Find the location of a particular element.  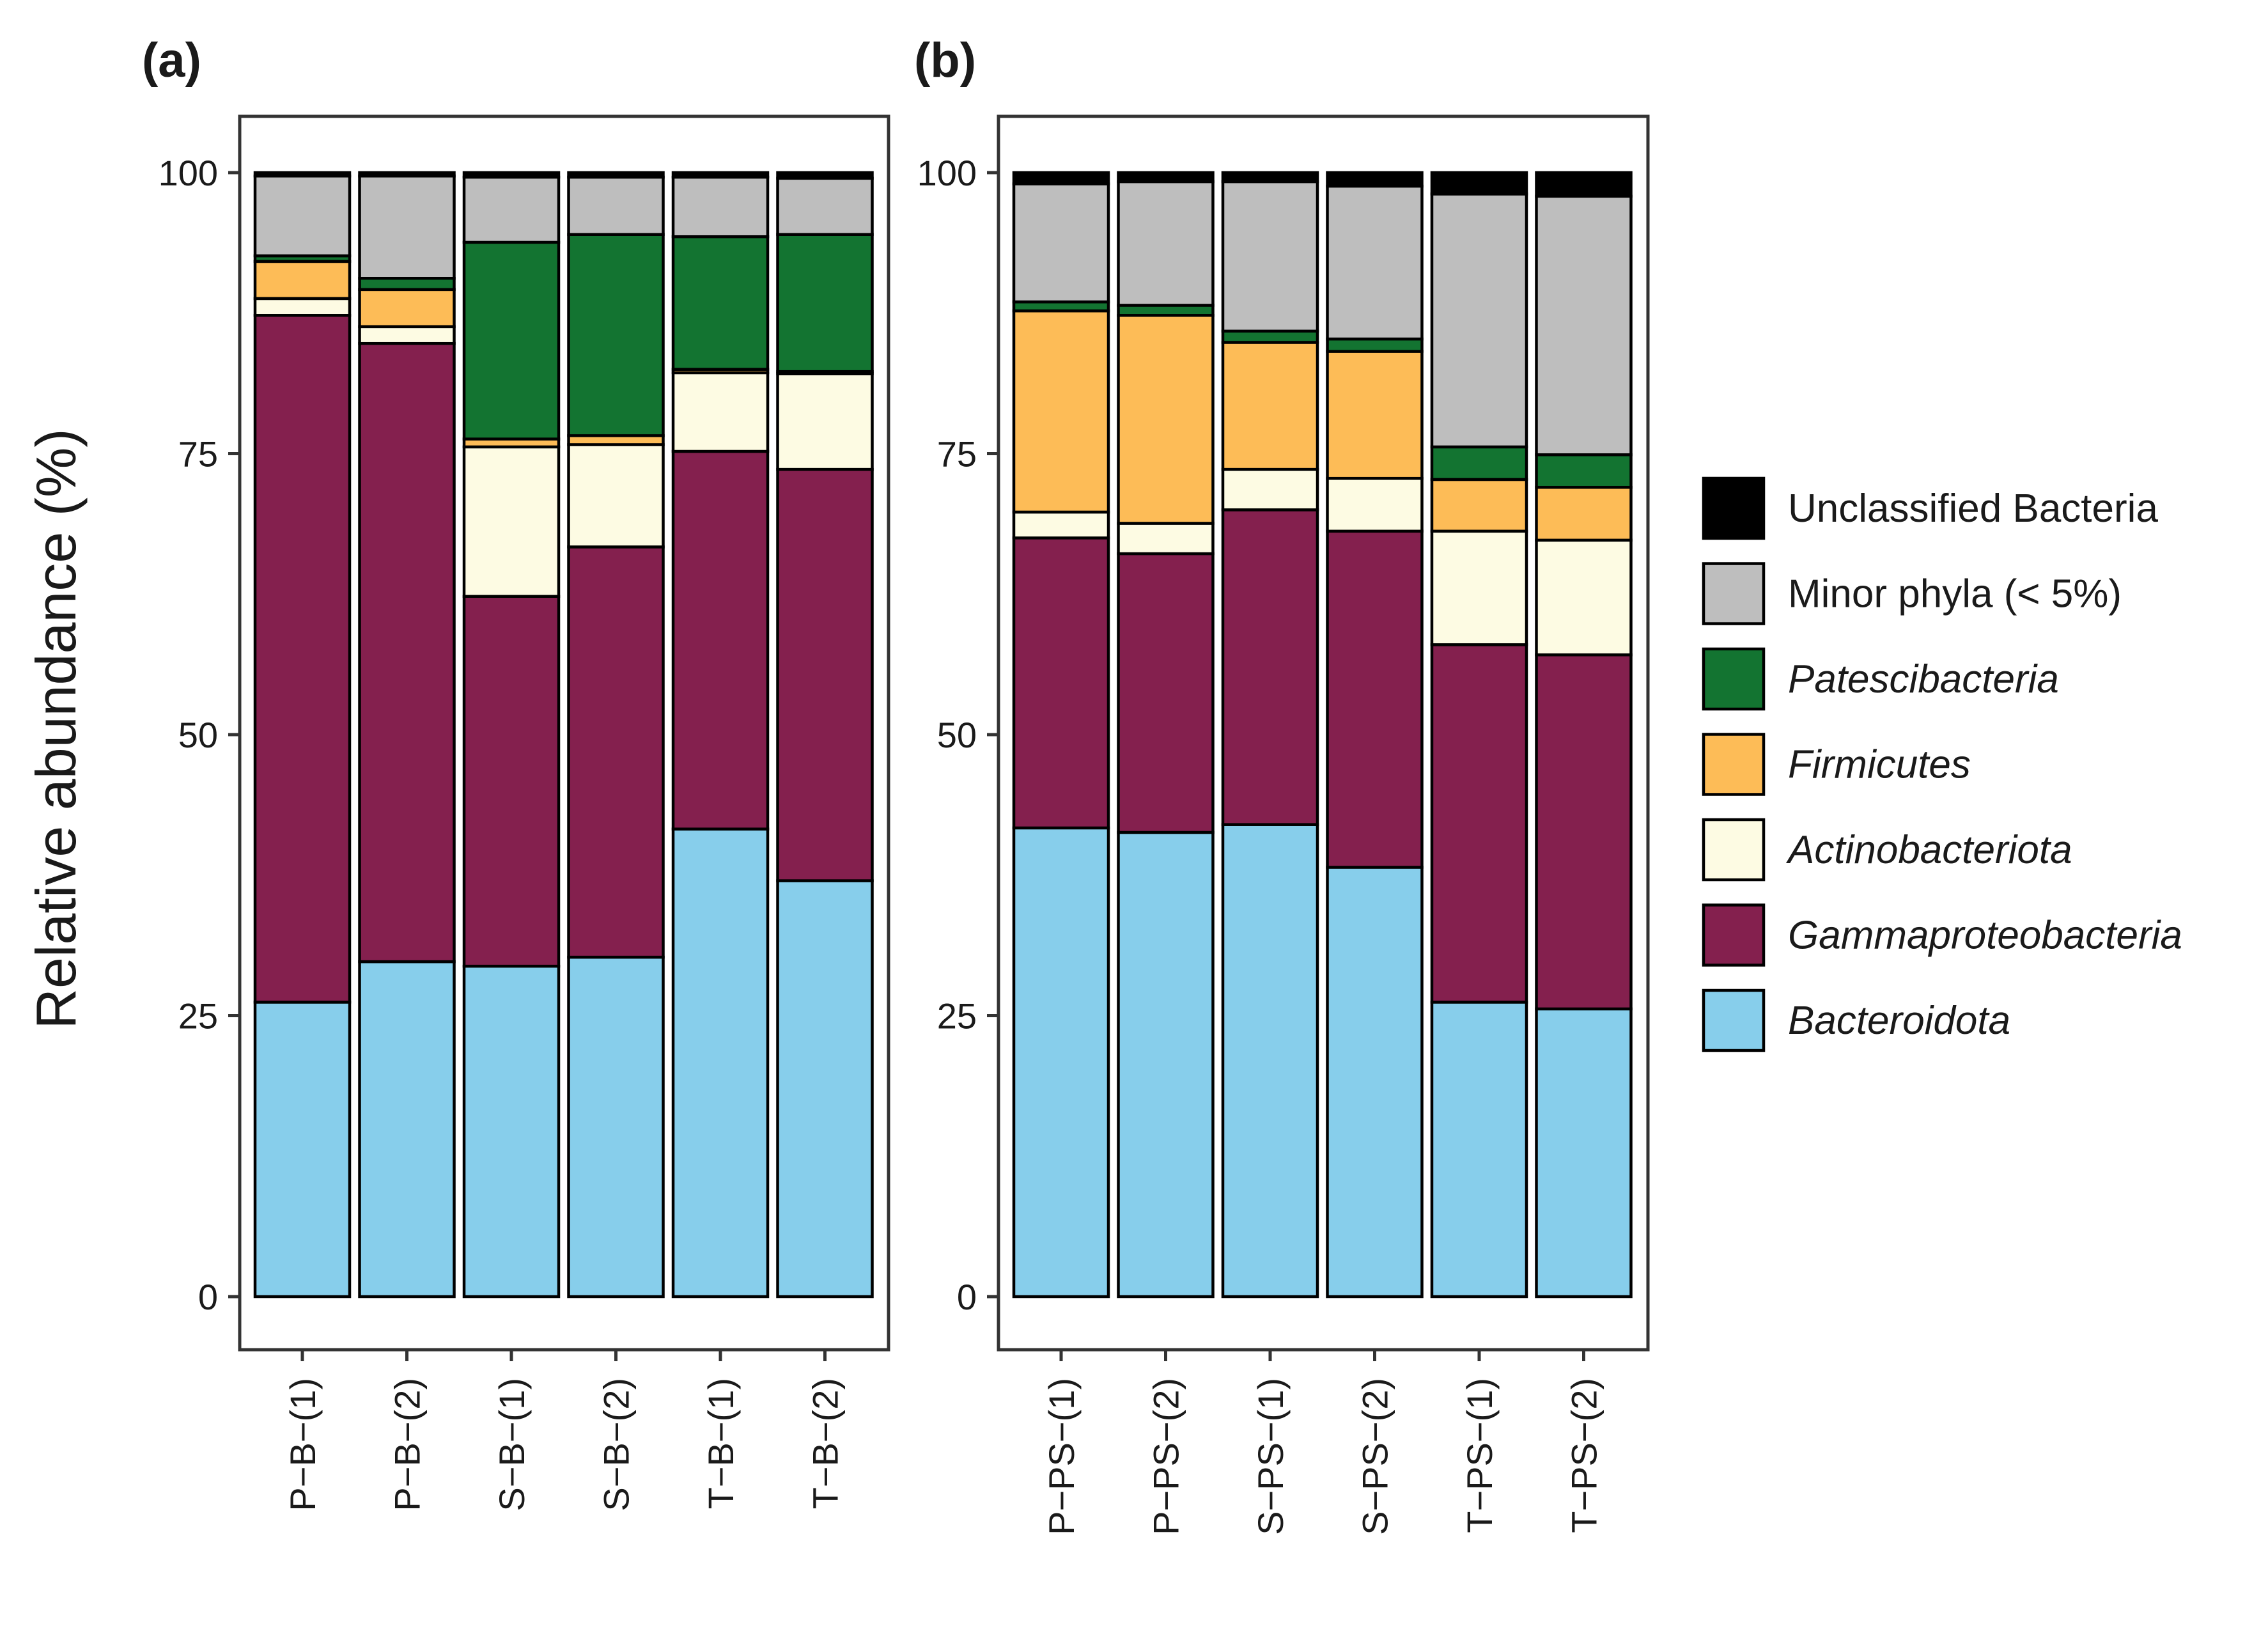

legend-label: Minor phyla (< 5%) is located at coordinates (1955, 594).